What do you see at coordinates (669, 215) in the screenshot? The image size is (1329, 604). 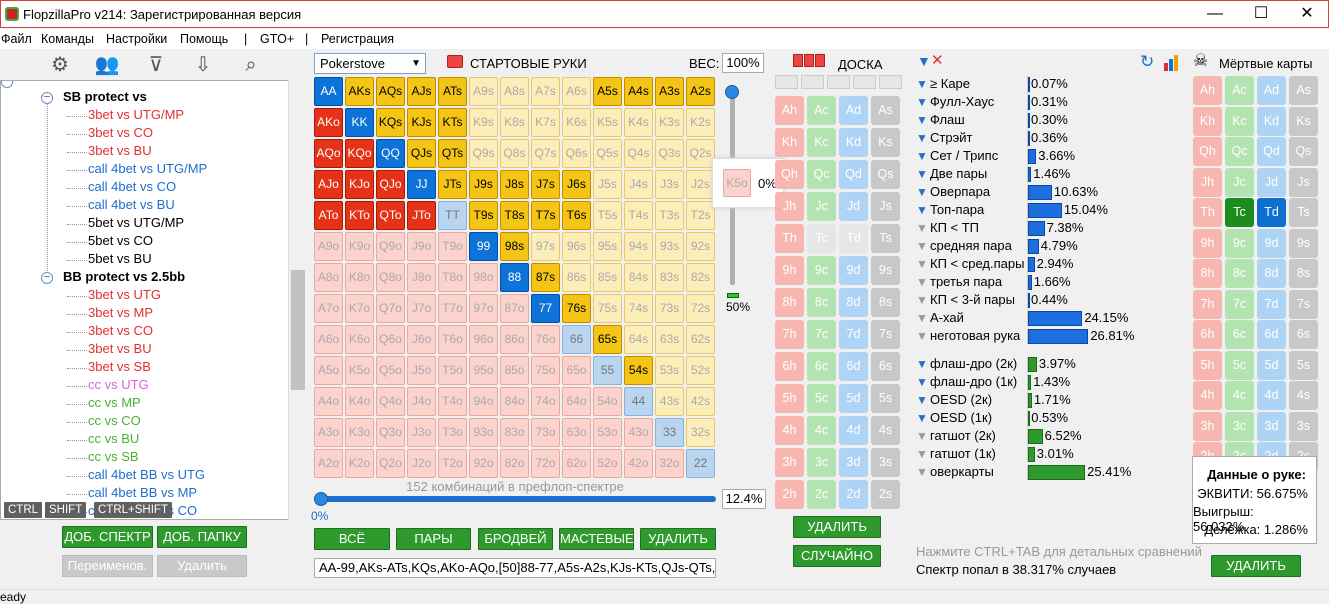 I see `hand-cell: T3s` at bounding box center [669, 215].